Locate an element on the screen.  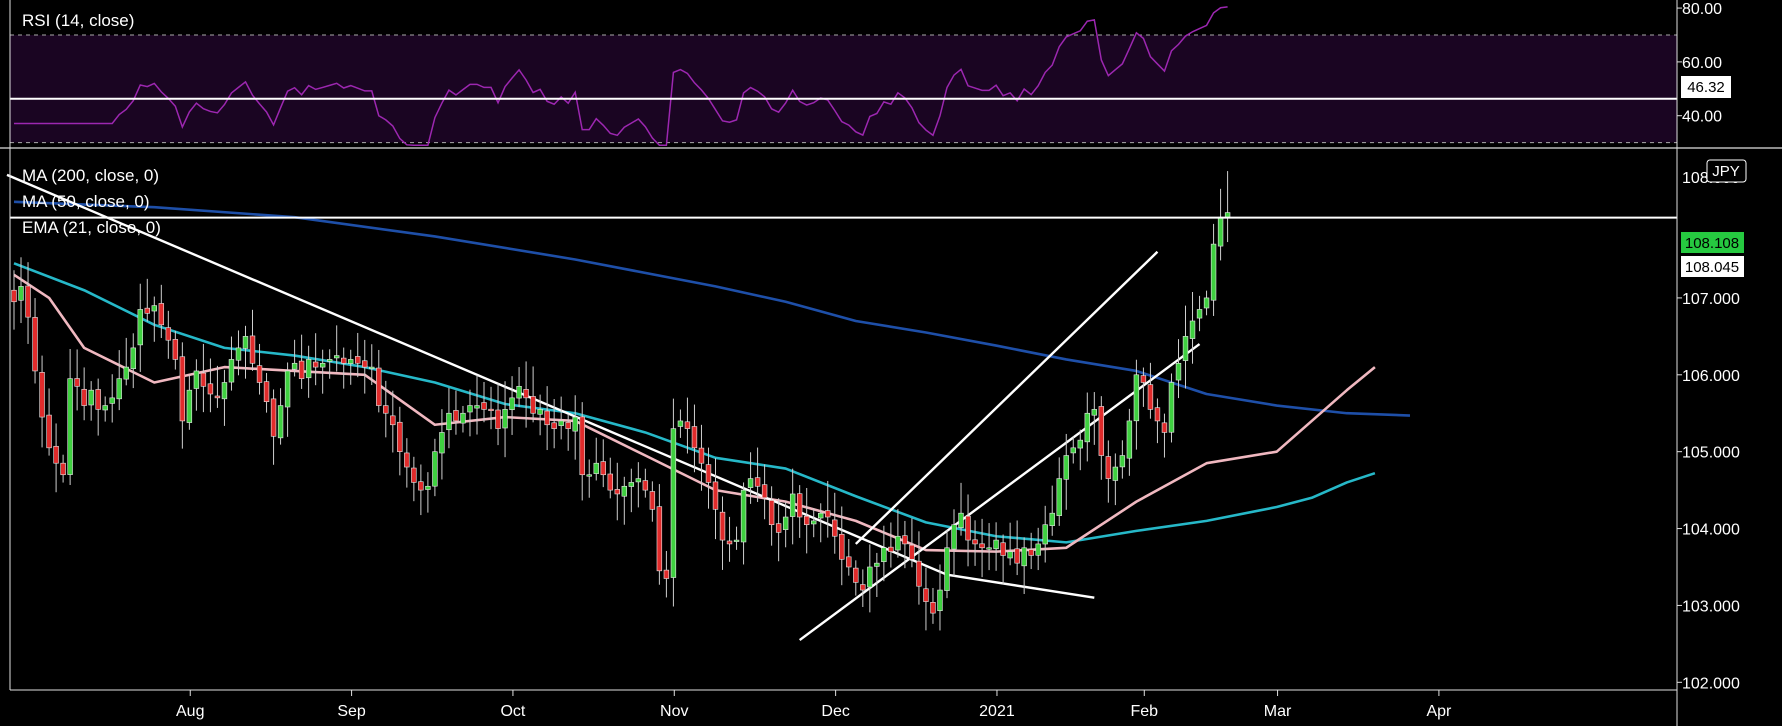
rsi-tick-label: 60.00 is located at coordinates (1702, 63).